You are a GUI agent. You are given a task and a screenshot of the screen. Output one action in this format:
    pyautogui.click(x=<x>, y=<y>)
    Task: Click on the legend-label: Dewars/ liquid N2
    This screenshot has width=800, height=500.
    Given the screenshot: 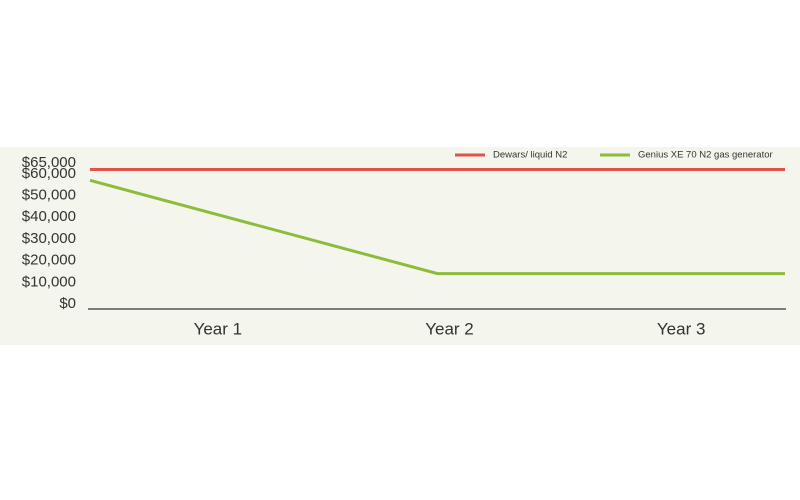 What is the action you would take?
    pyautogui.click(x=530, y=155)
    